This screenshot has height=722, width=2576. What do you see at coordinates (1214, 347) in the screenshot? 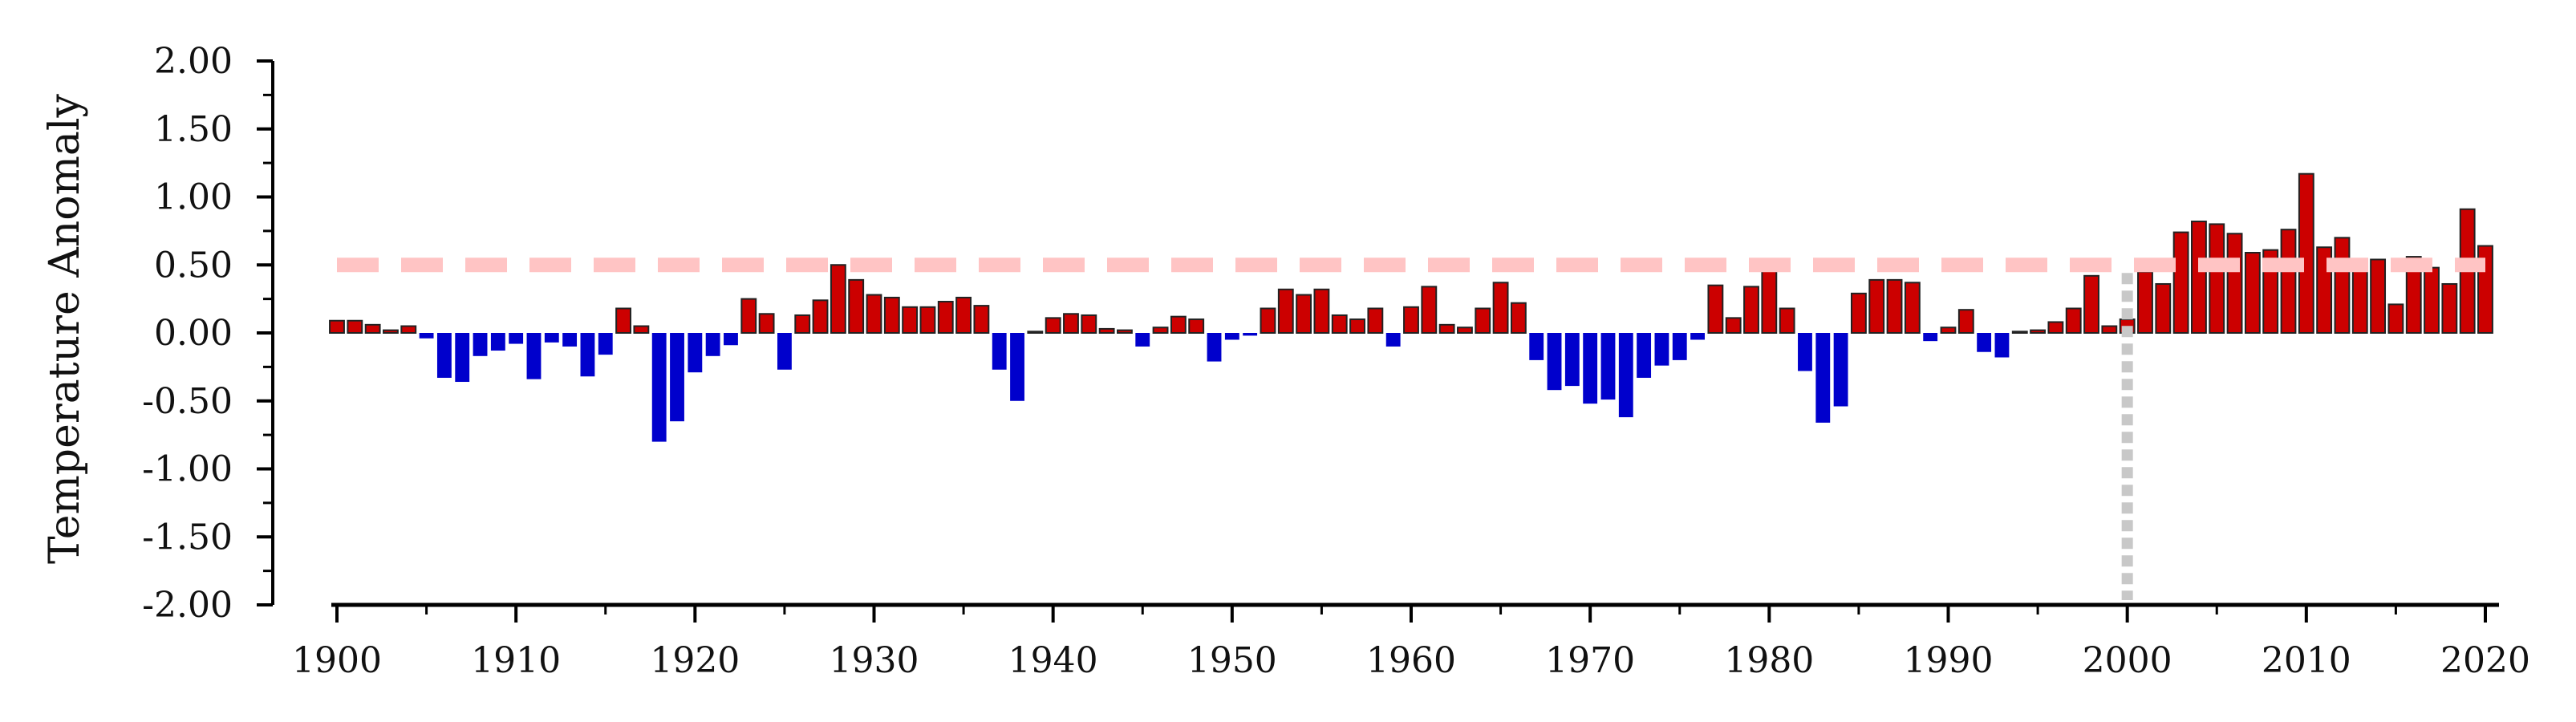
I see `bar-1949` at bounding box center [1214, 347].